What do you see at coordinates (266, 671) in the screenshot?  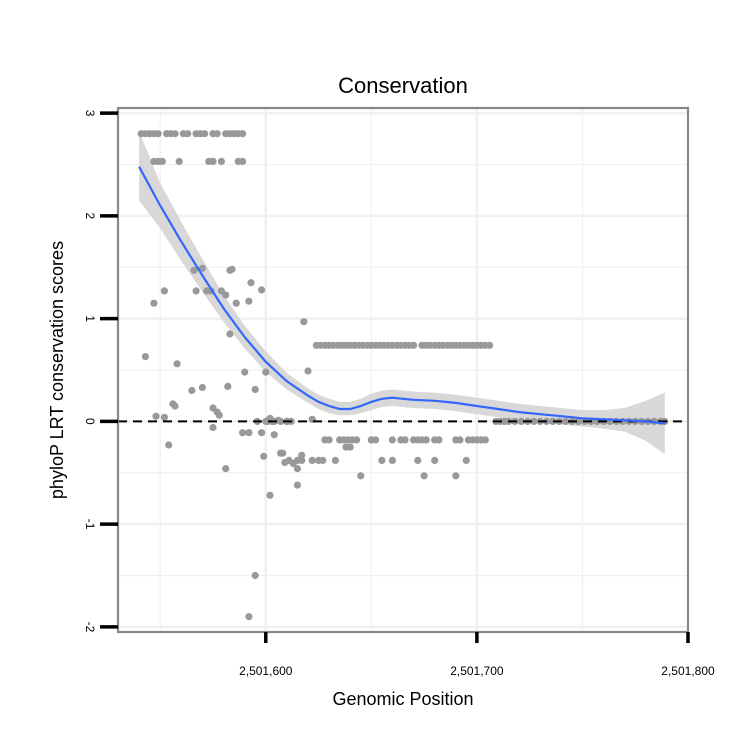 I see `x-tick-label: 2,501,600` at bounding box center [266, 671].